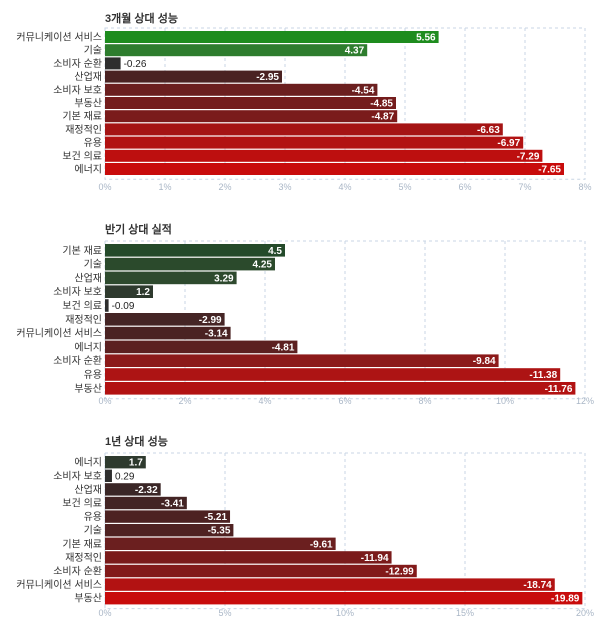 The width and height of the screenshot is (608, 628). What do you see at coordinates (549, 170) in the screenshot?
I see `value-label: -7.65` at bounding box center [549, 170].